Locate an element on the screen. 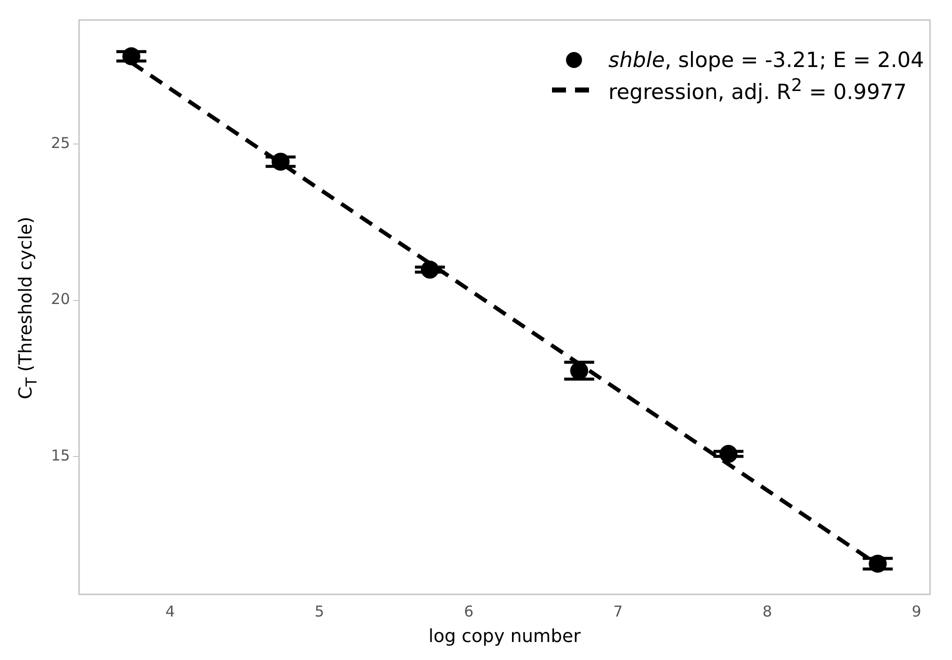 The width and height of the screenshot is (952, 660). x-tick-label: 8 is located at coordinates (767, 611).